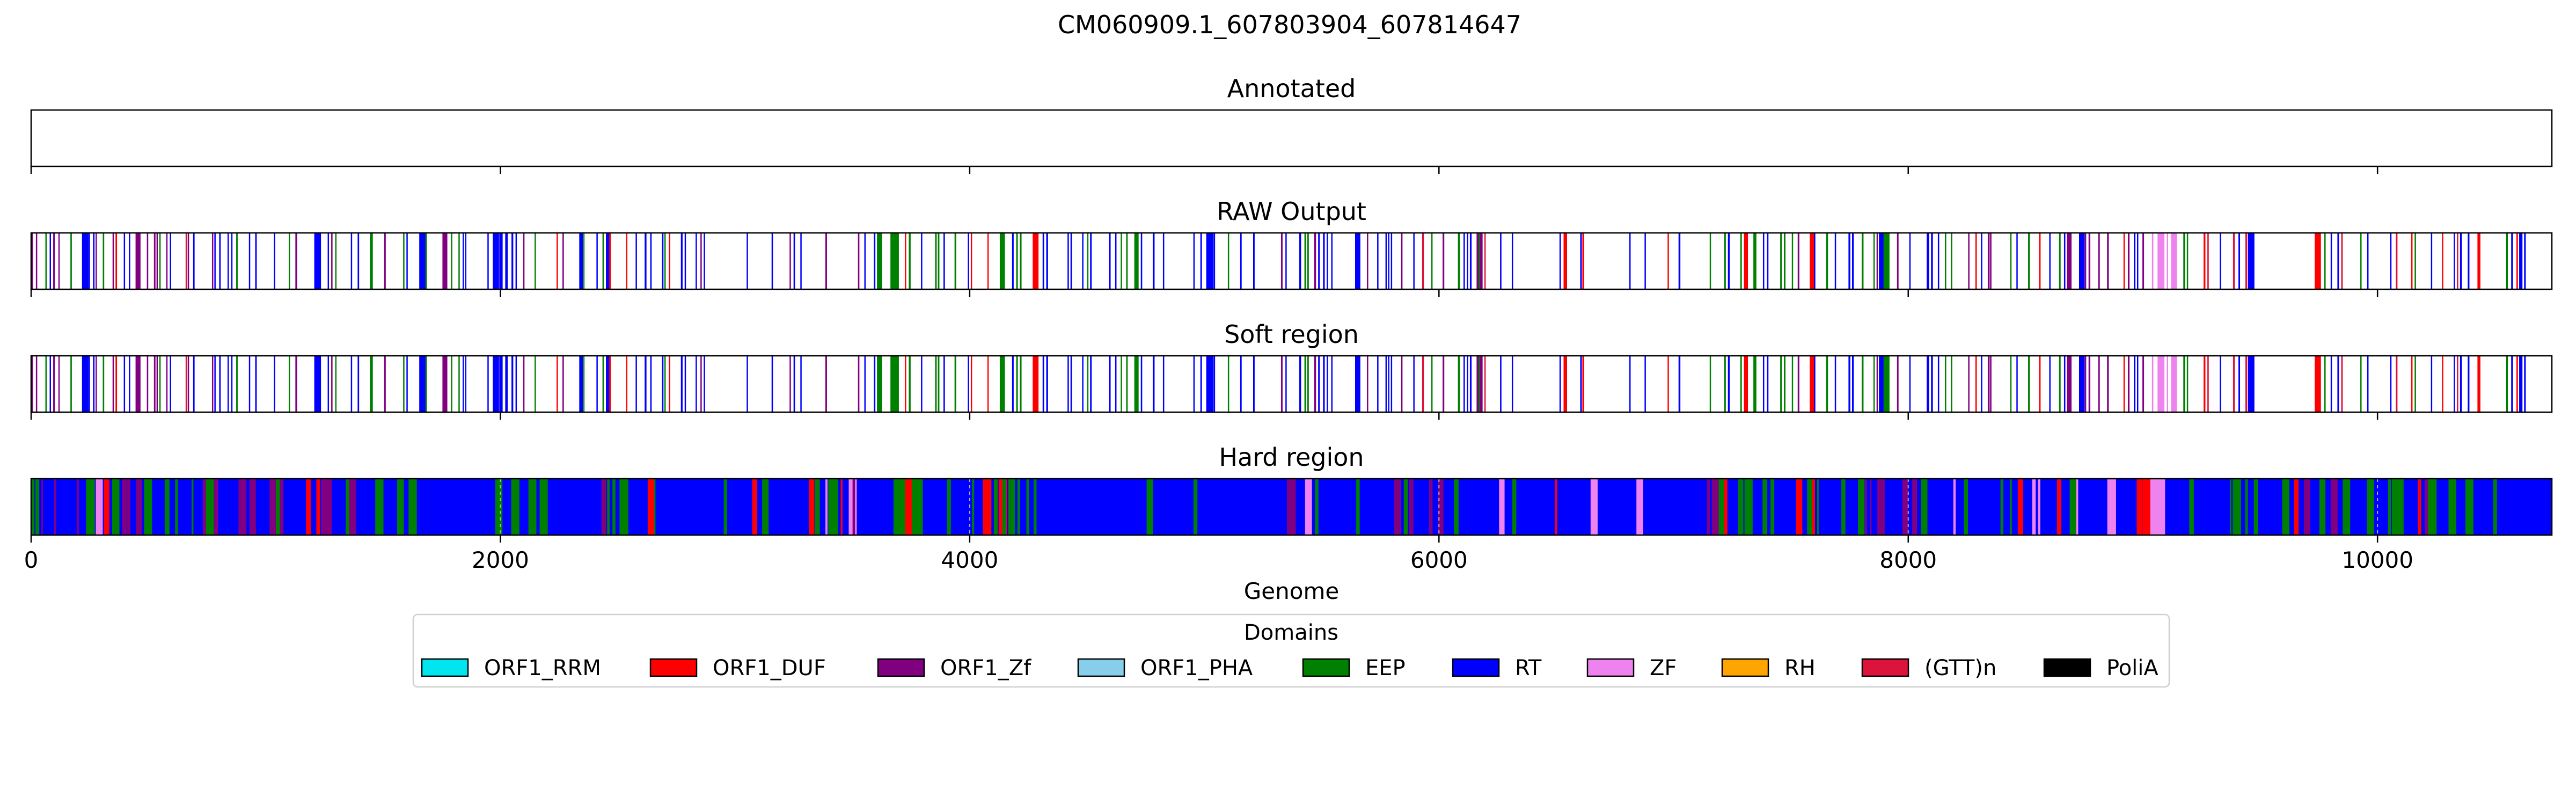  Describe the element at coordinates (737, 668) in the screenshot. I see `legend-item: ORF1_DUF` at that location.